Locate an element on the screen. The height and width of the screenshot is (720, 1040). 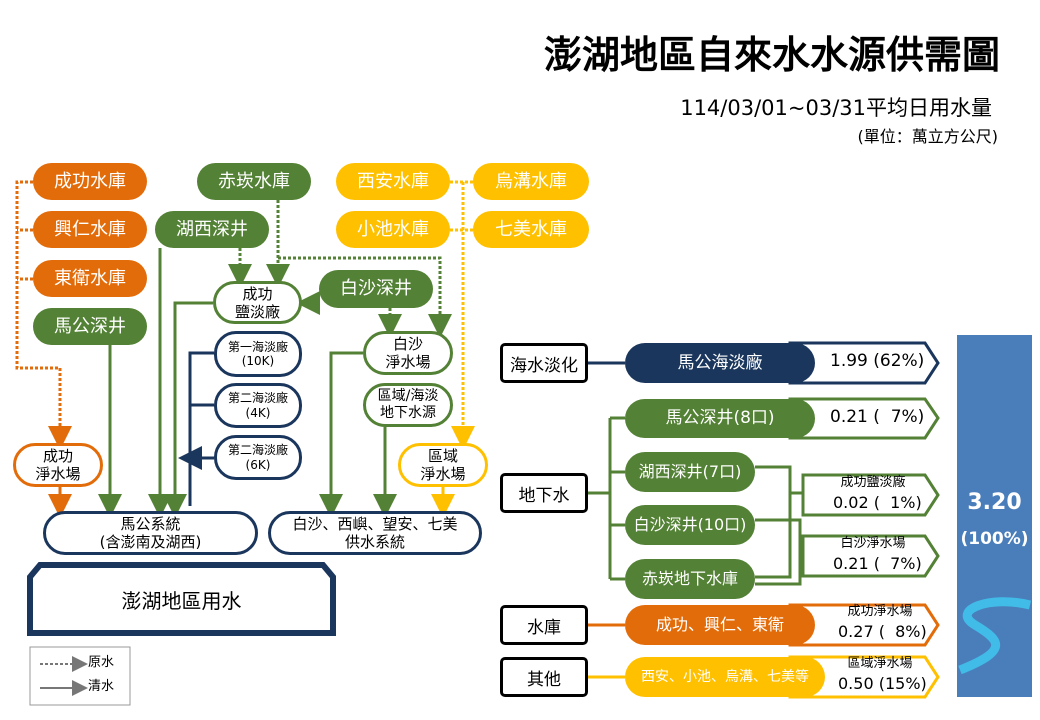
magong-well-8: 馬公深井(8口) is located at coordinates (720, 418).